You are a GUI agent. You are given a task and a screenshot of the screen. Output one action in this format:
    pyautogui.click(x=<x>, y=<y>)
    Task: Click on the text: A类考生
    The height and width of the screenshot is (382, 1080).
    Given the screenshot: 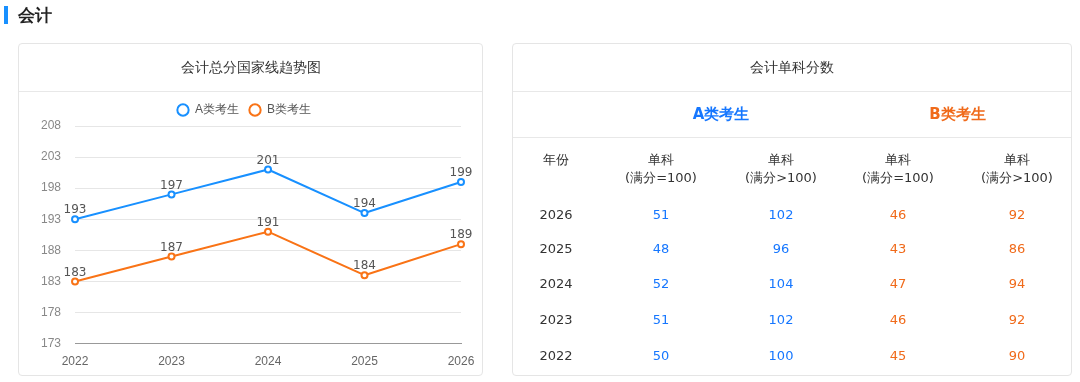 What is the action you would take?
    pyautogui.click(x=721, y=114)
    